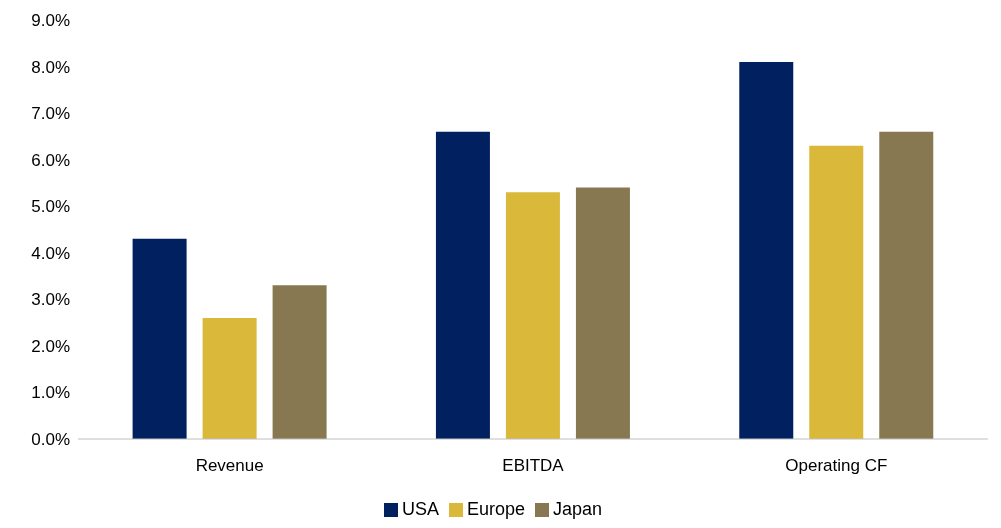  What do you see at coordinates (420, 509) in the screenshot?
I see `legend-label: USA` at bounding box center [420, 509].